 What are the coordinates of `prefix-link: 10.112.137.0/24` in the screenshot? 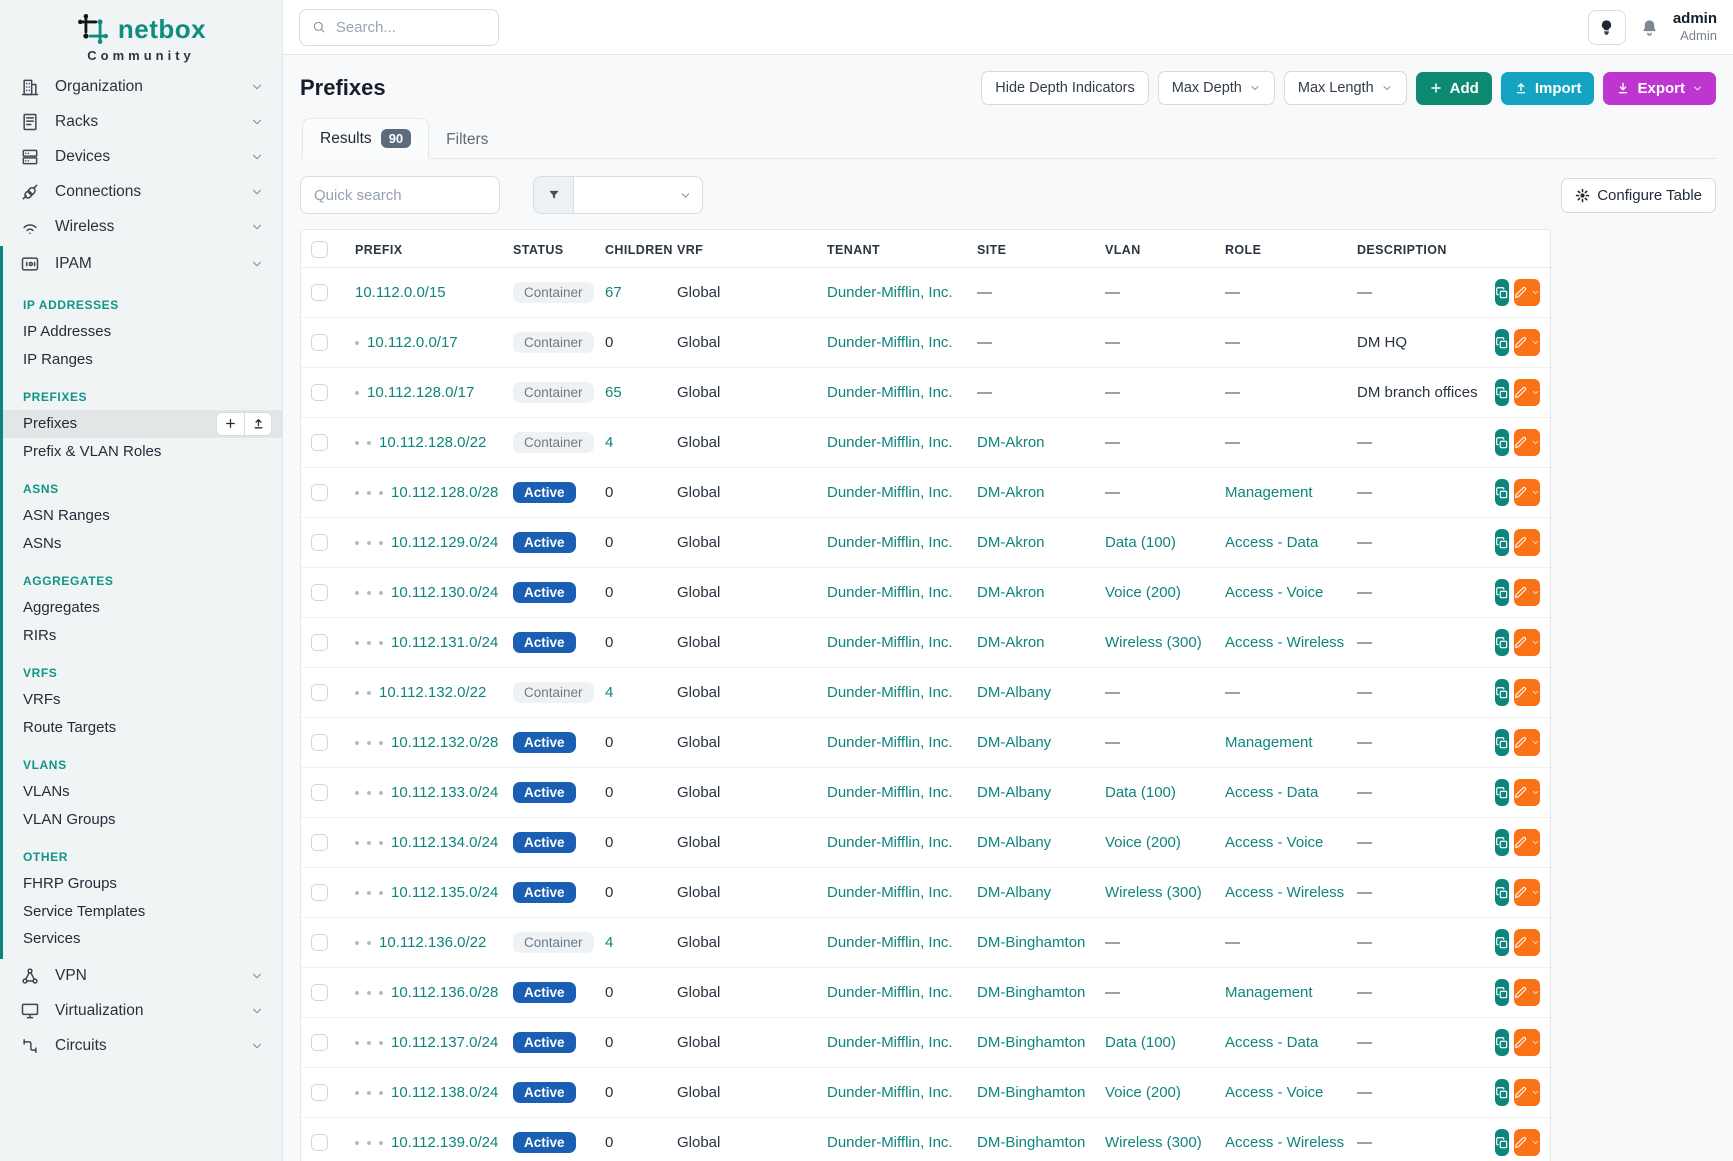 It's located at (445, 1042).